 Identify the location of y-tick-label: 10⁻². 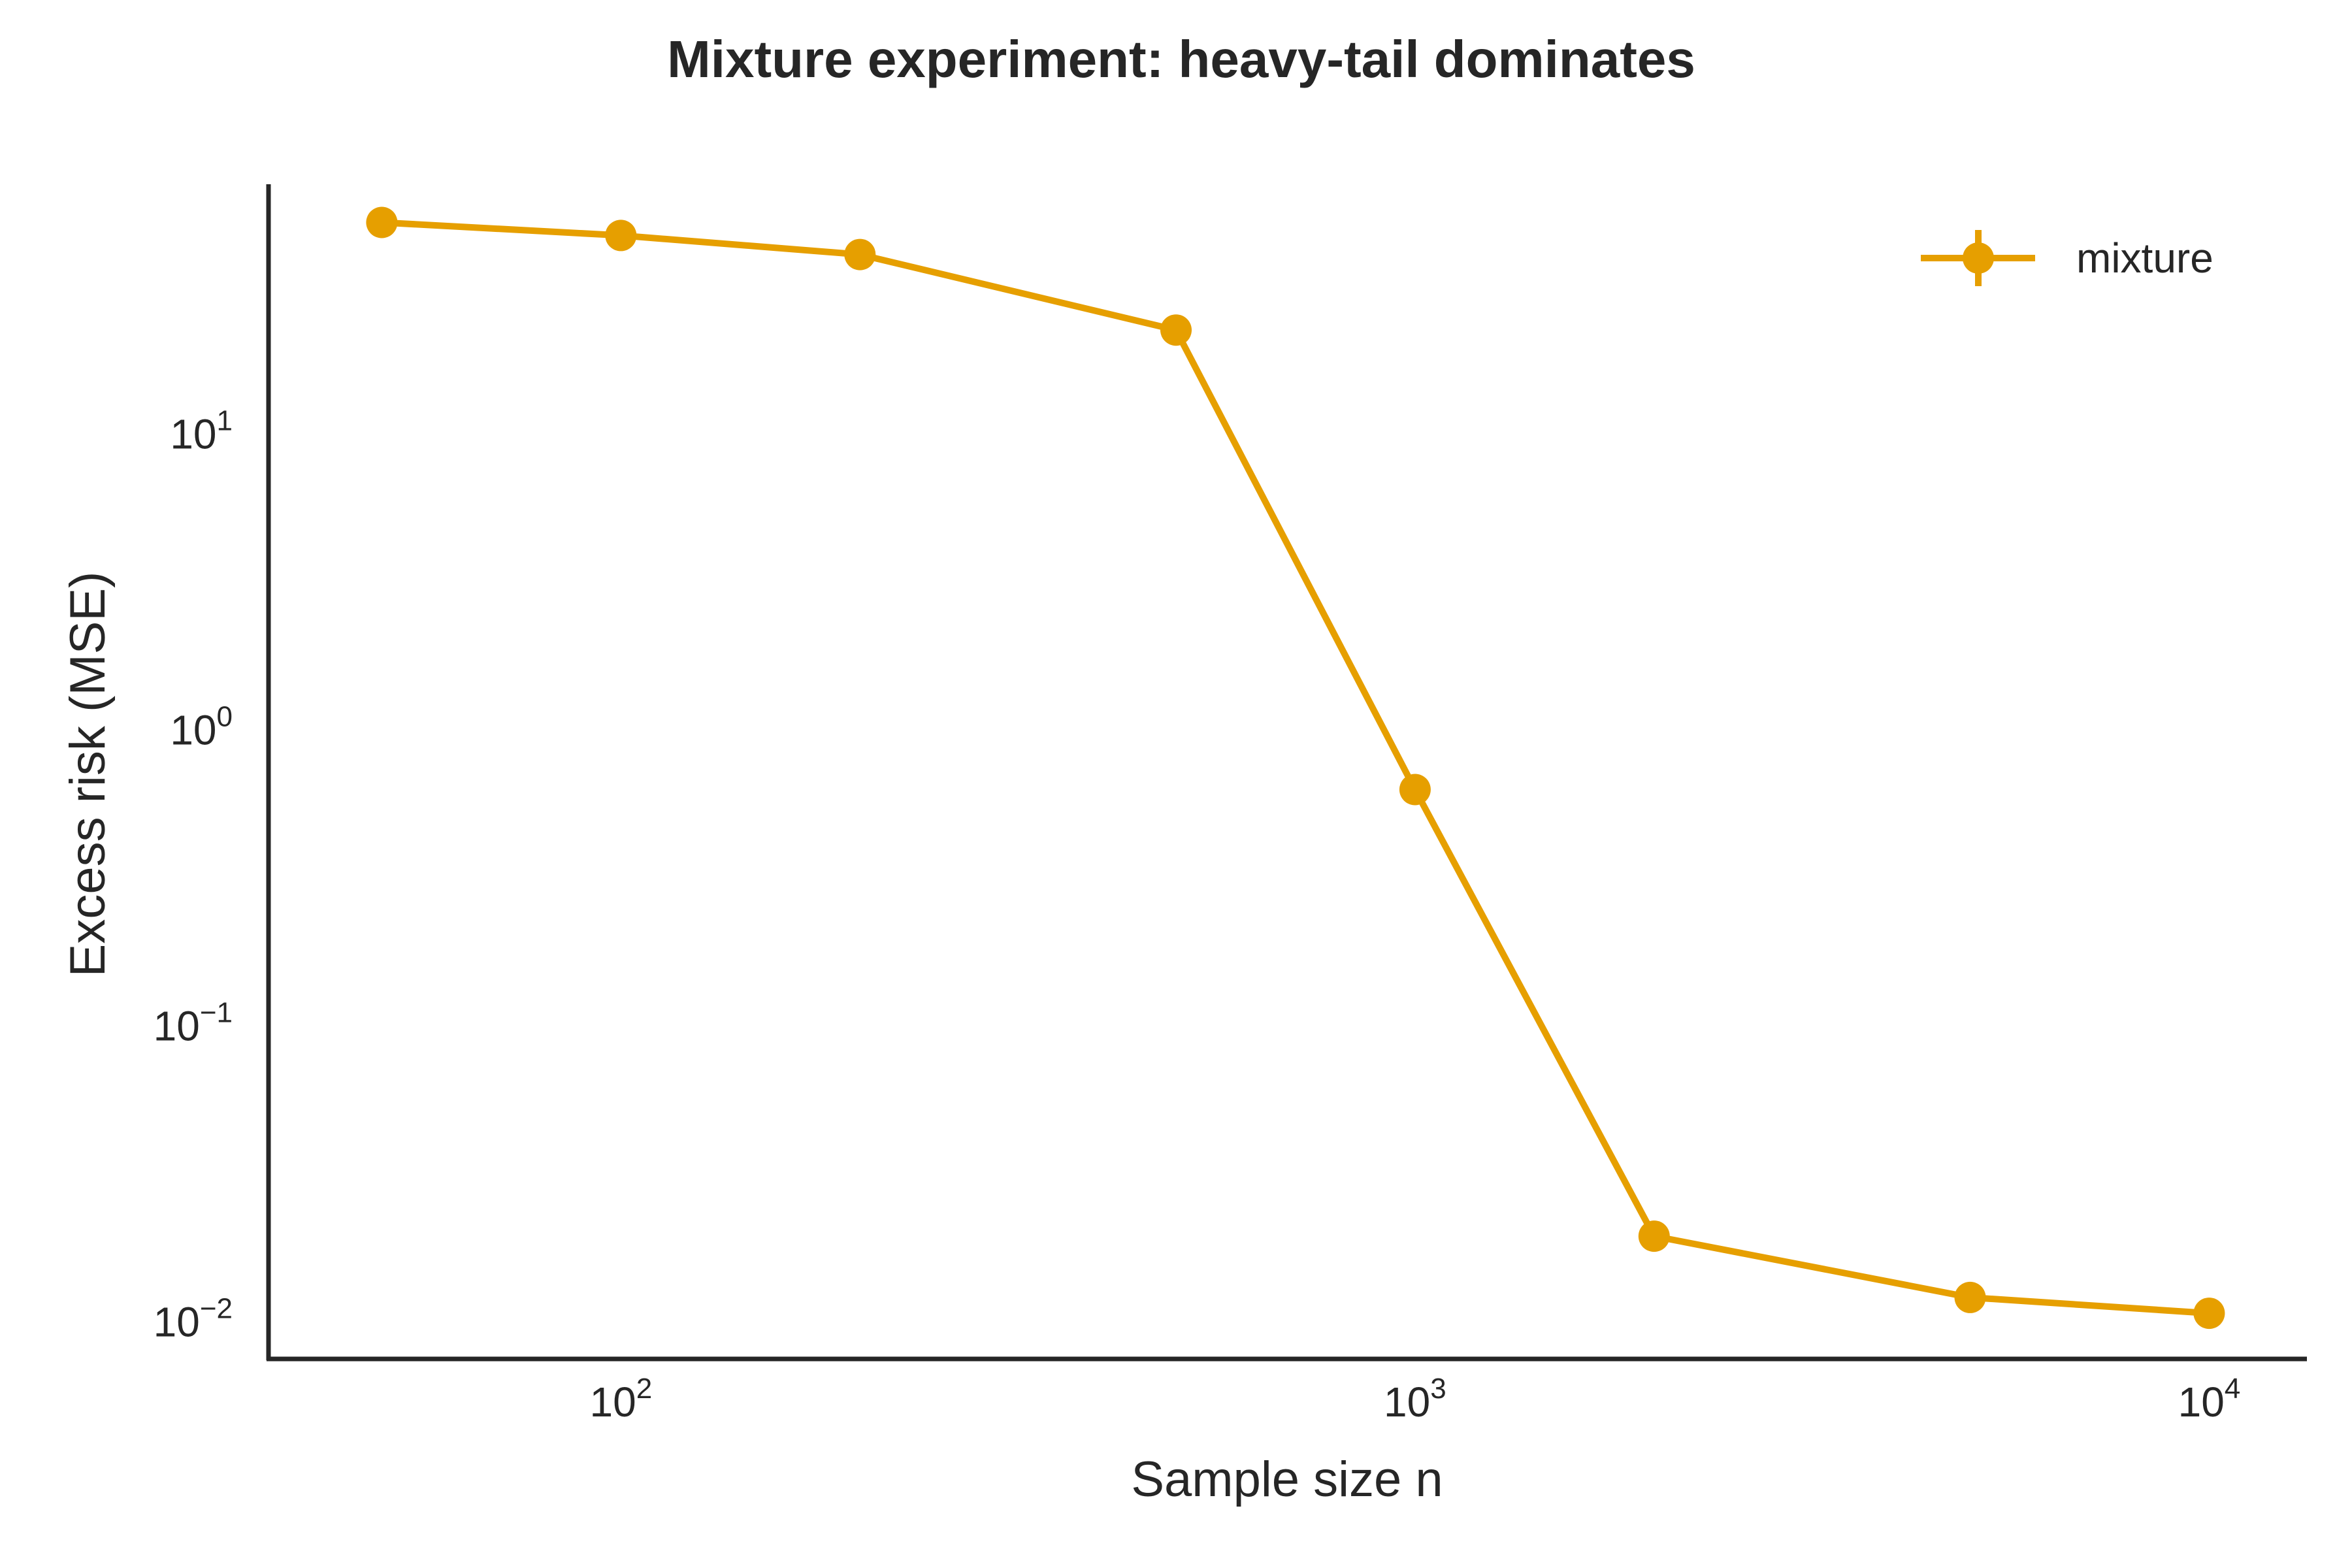
(193, 1318).